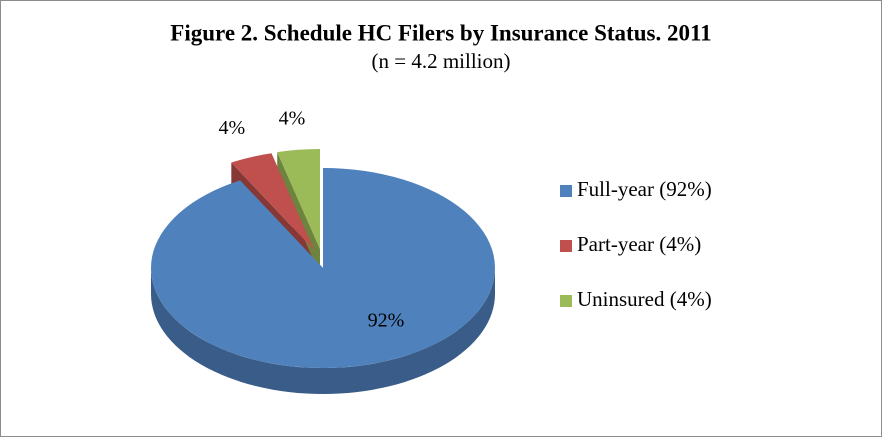 The image size is (883, 438). What do you see at coordinates (644, 299) in the screenshot?
I see `legend-label: Uninsured (4%)` at bounding box center [644, 299].